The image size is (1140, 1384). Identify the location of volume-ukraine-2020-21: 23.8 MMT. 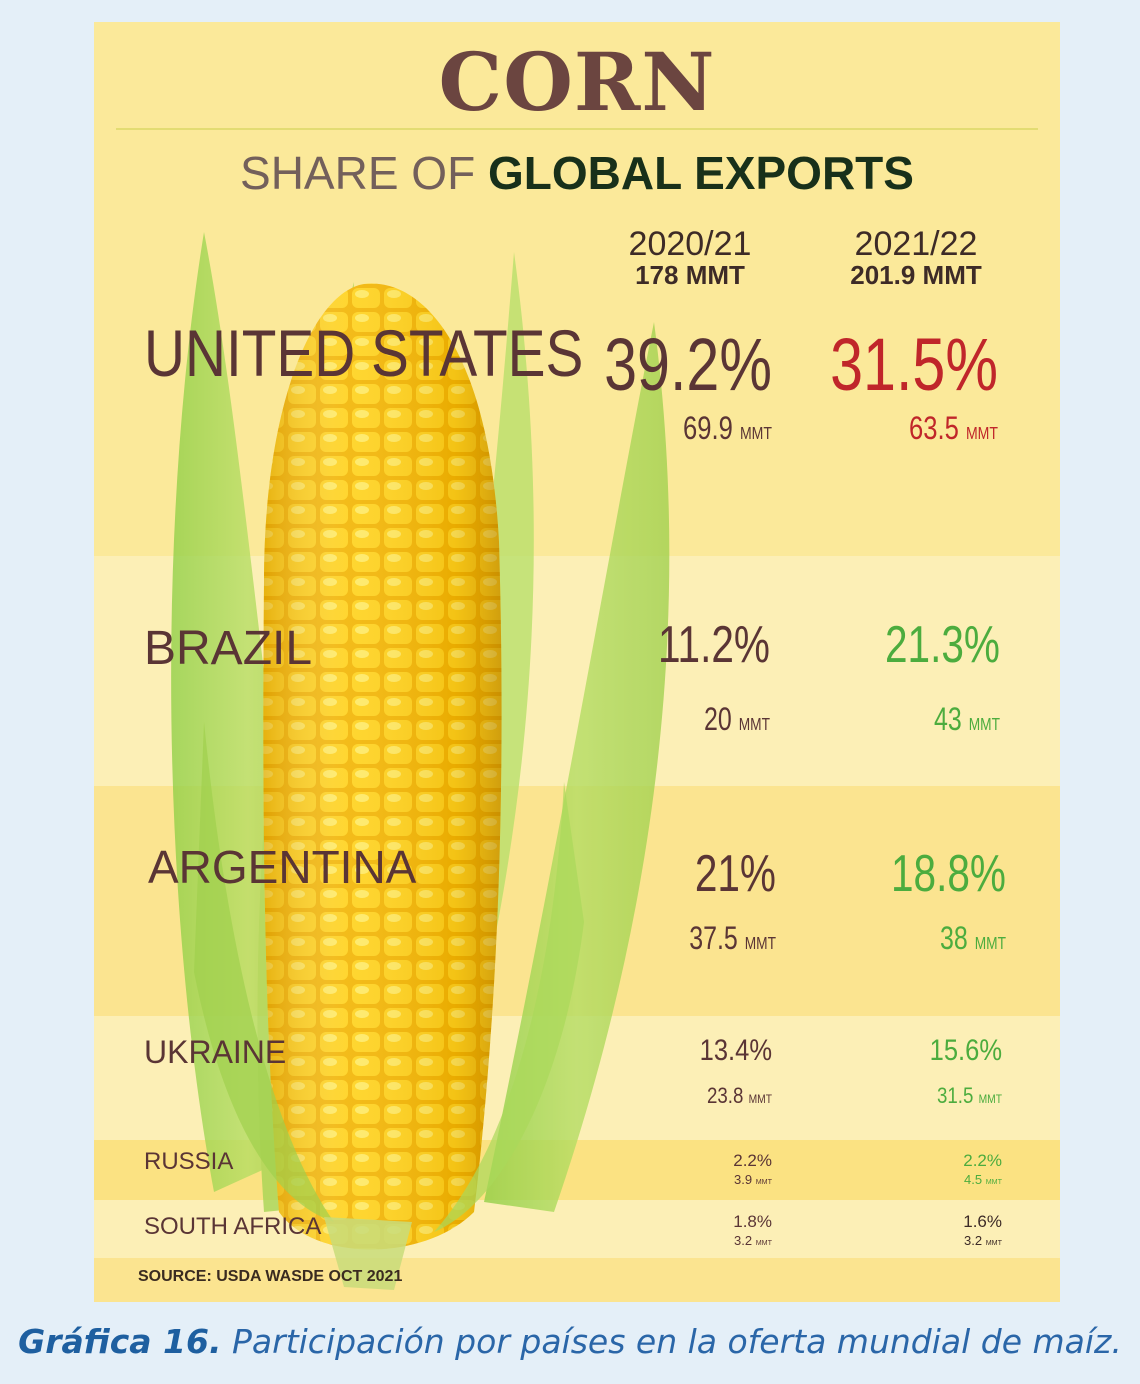
(644, 1096).